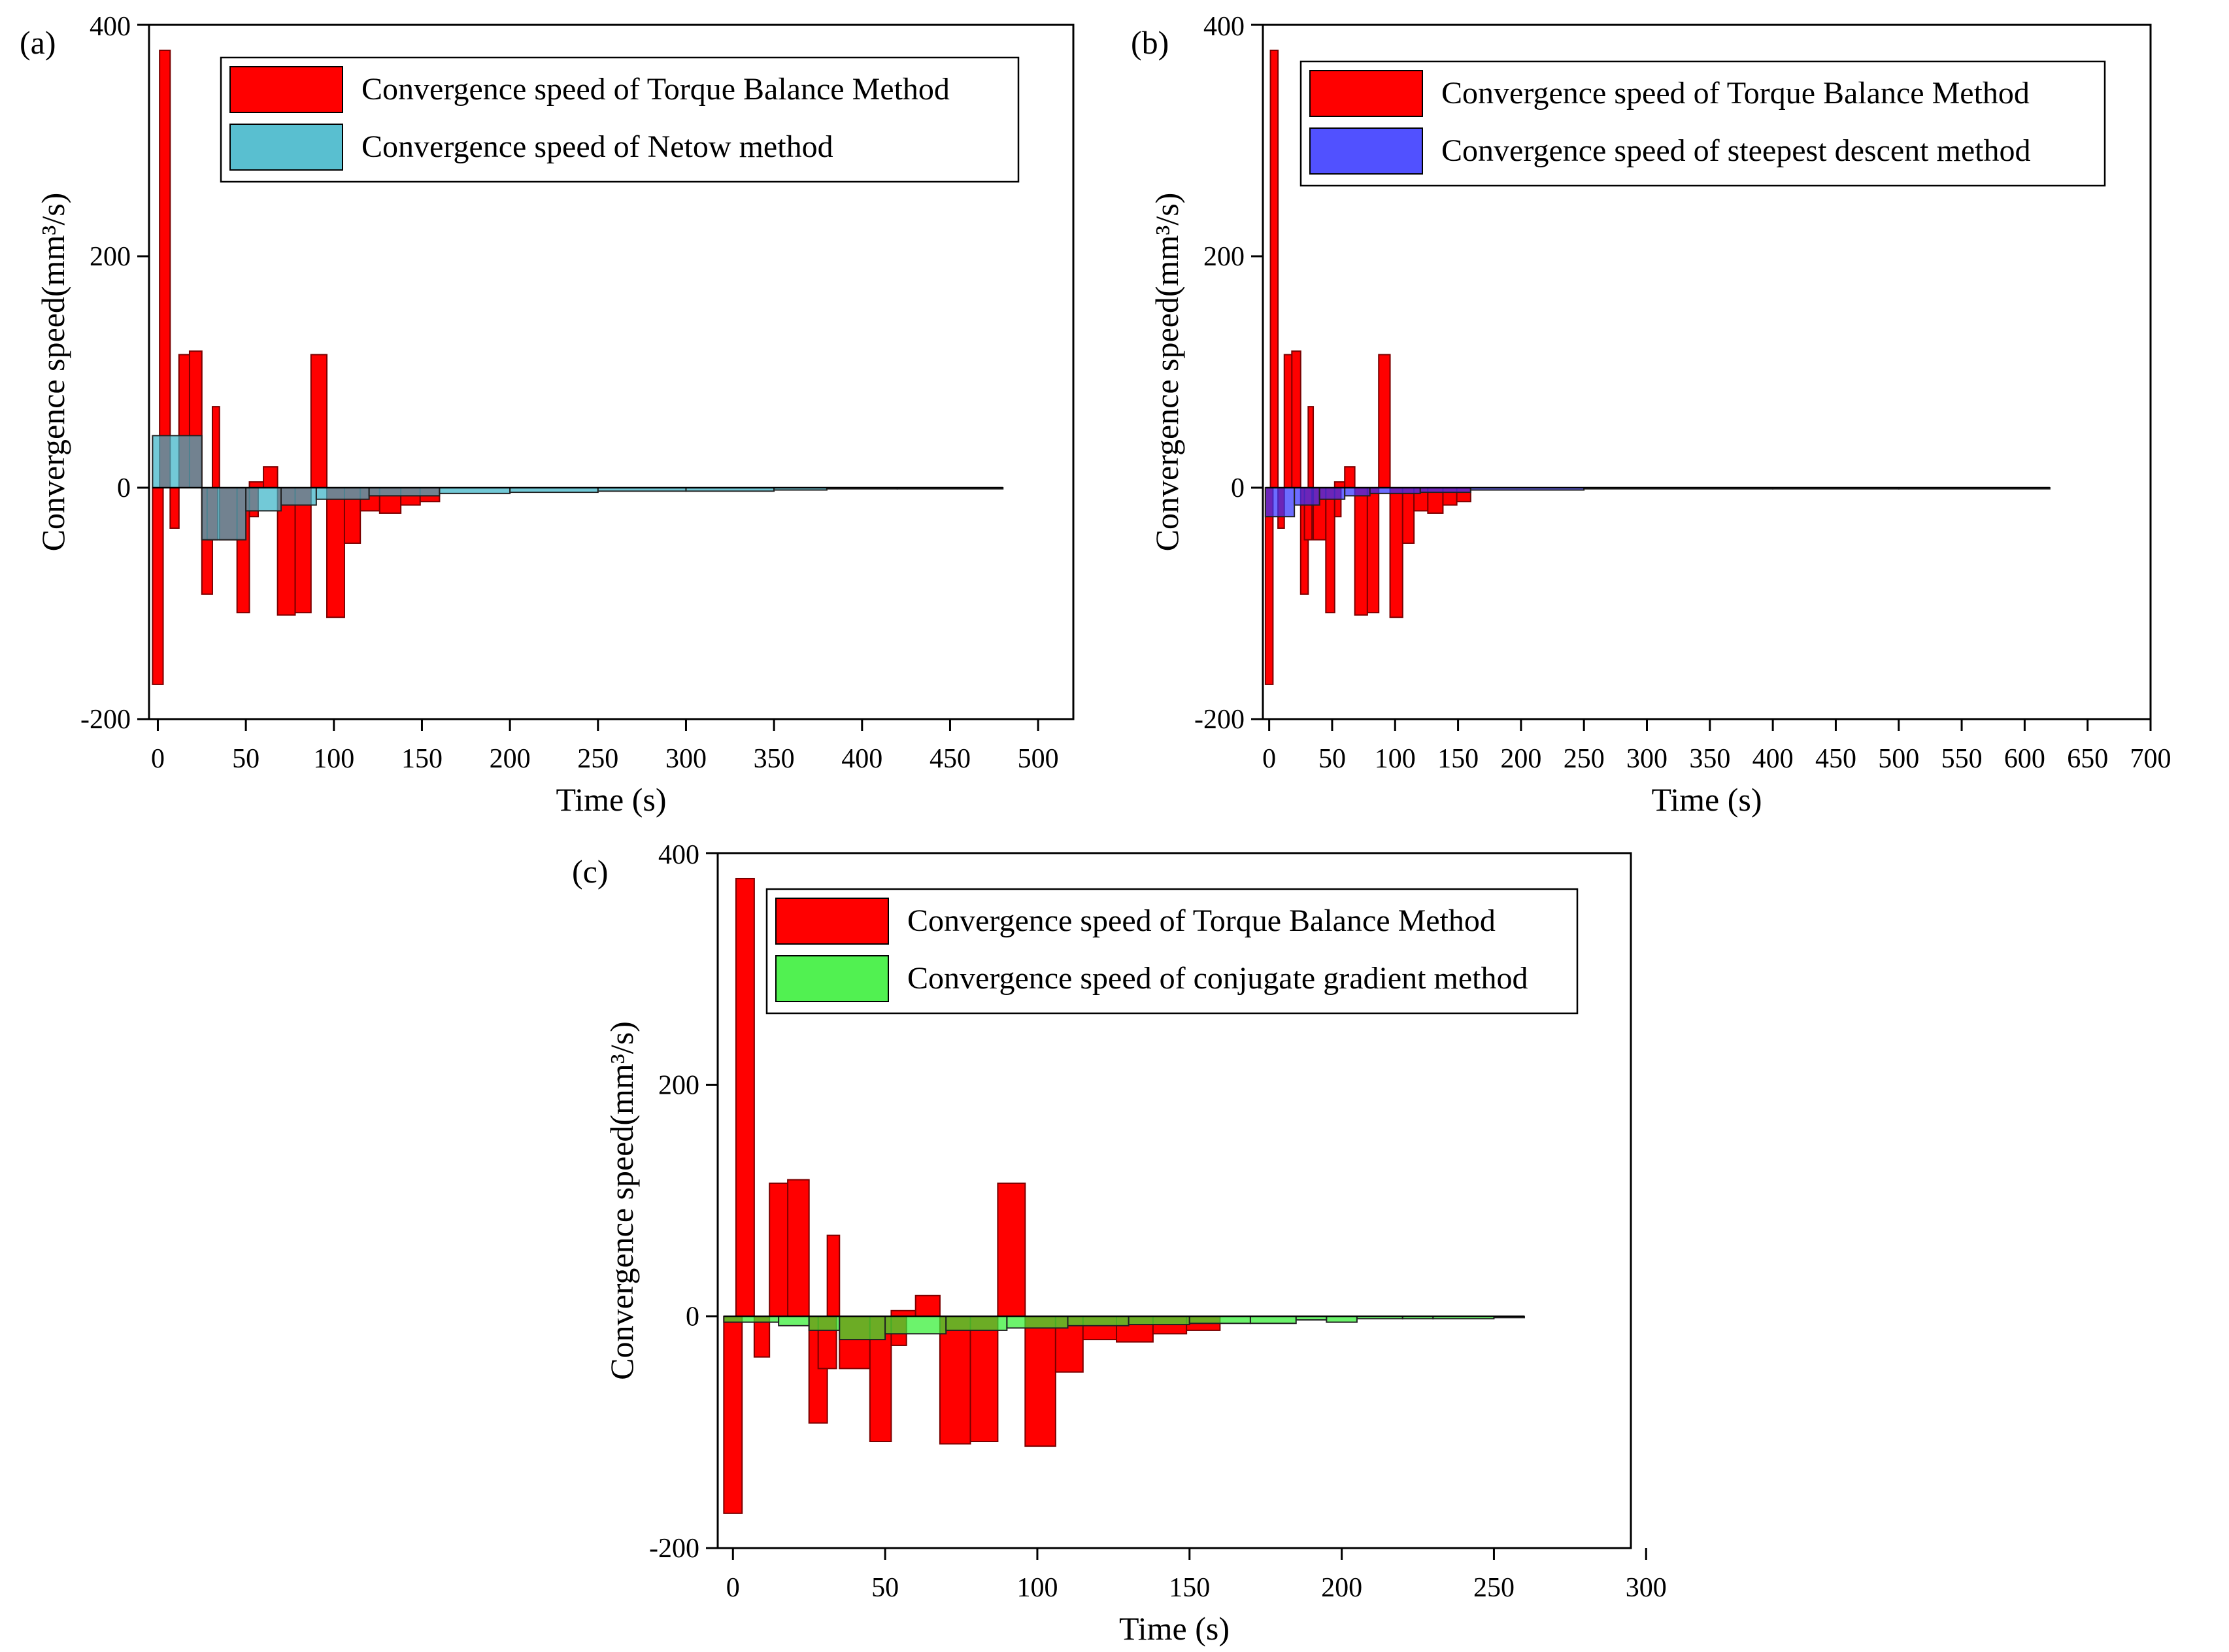  What do you see at coordinates (1341, 1588) in the screenshot?
I see `xtick-label-c-200: 200` at bounding box center [1341, 1588].